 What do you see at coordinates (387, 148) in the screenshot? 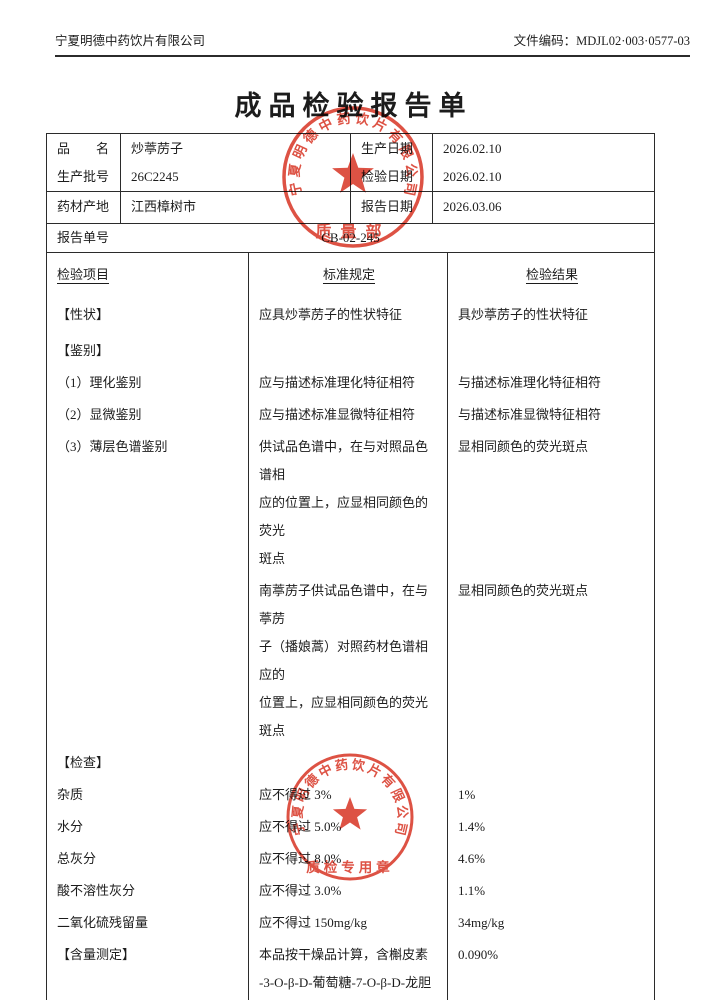
I see `prod-date-label: 生产日期` at bounding box center [387, 148].